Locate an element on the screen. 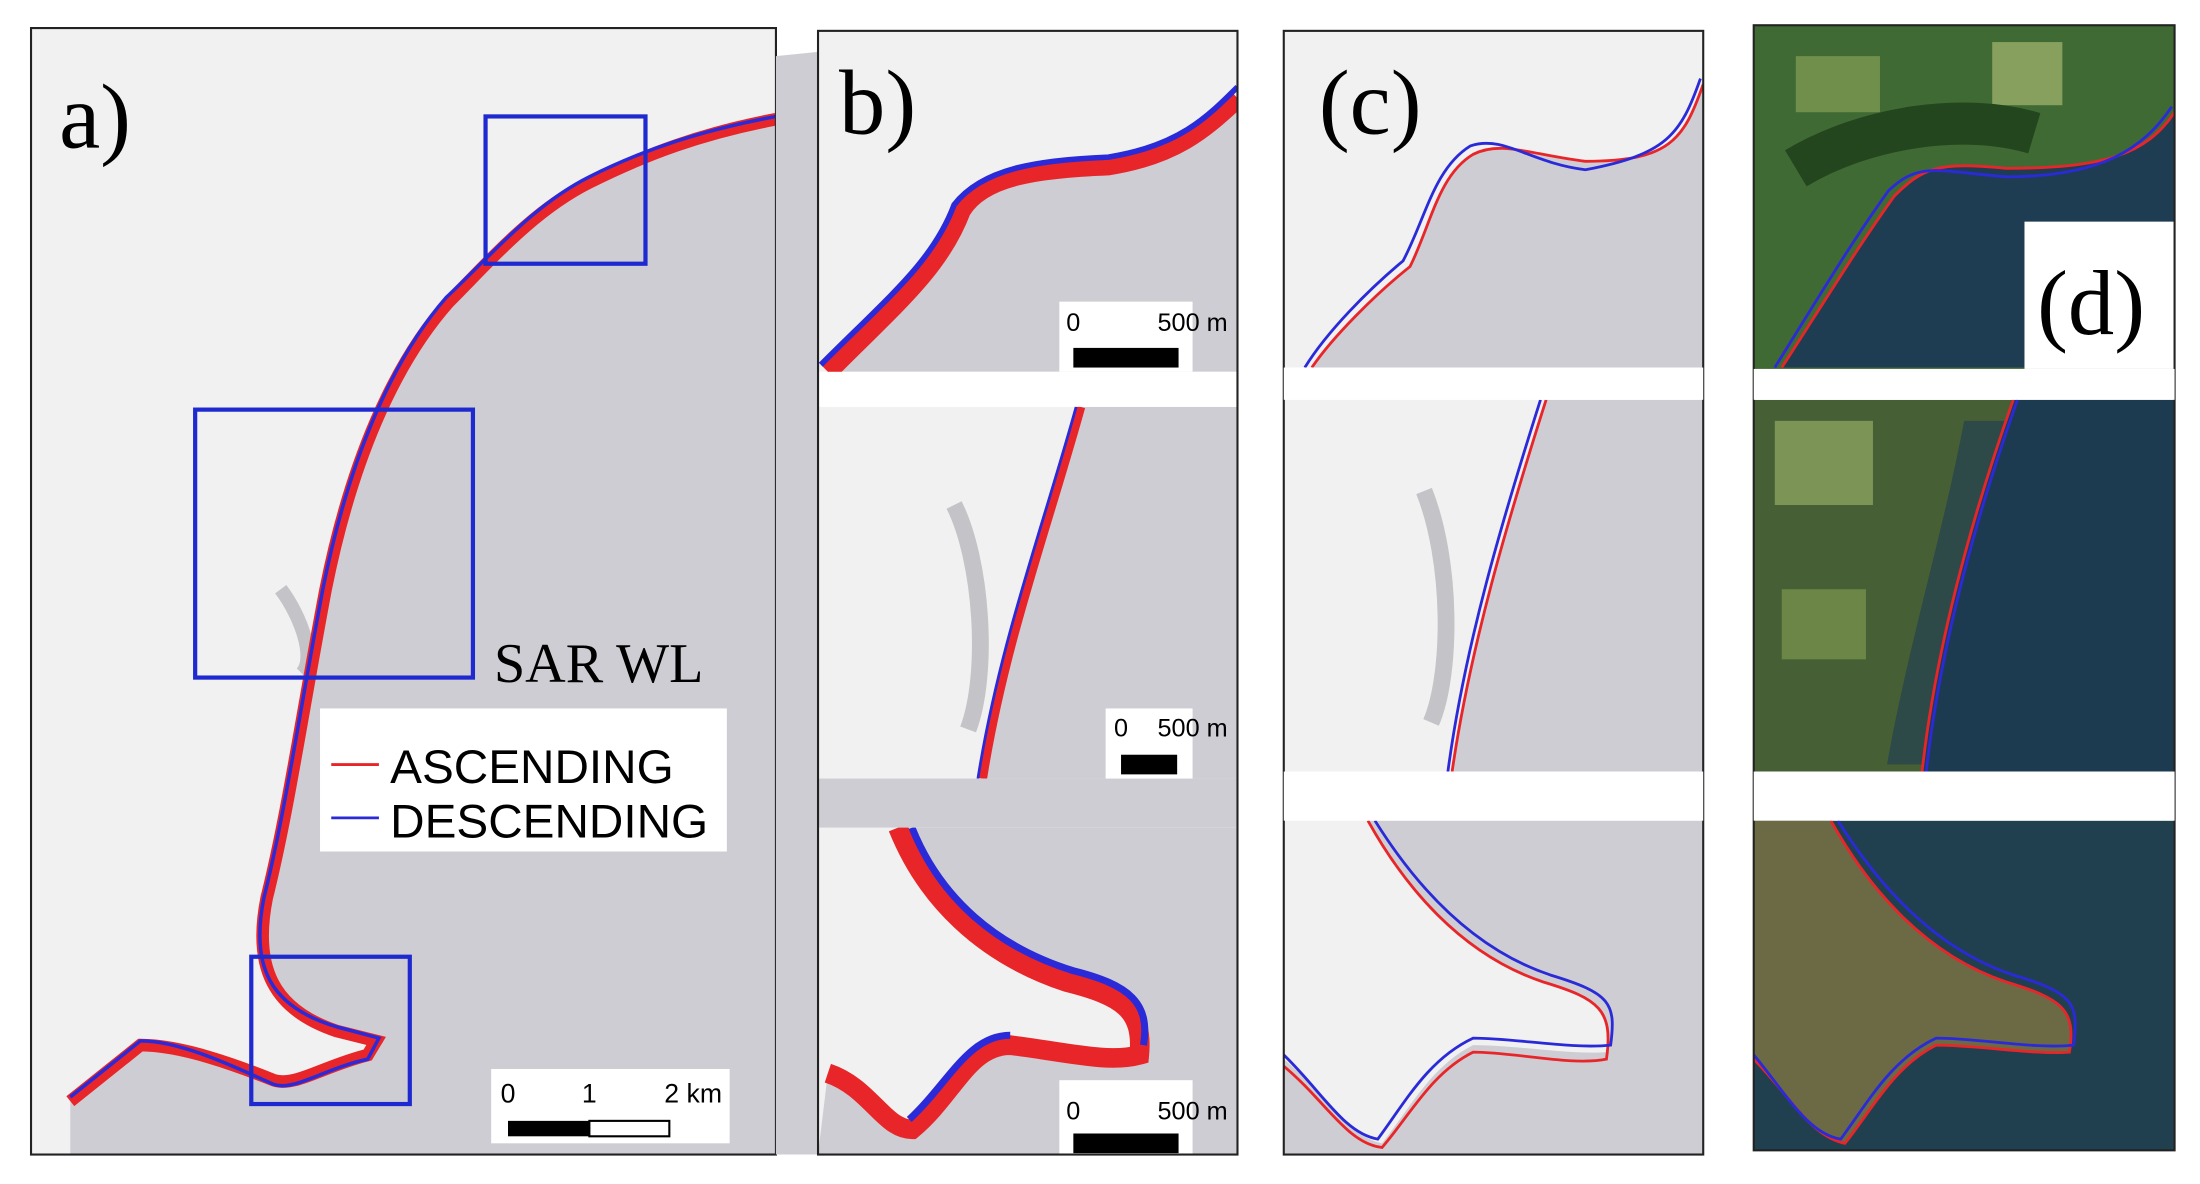 This screenshot has width=2200, height=1184. panel-label: (c) is located at coordinates (1370, 103).